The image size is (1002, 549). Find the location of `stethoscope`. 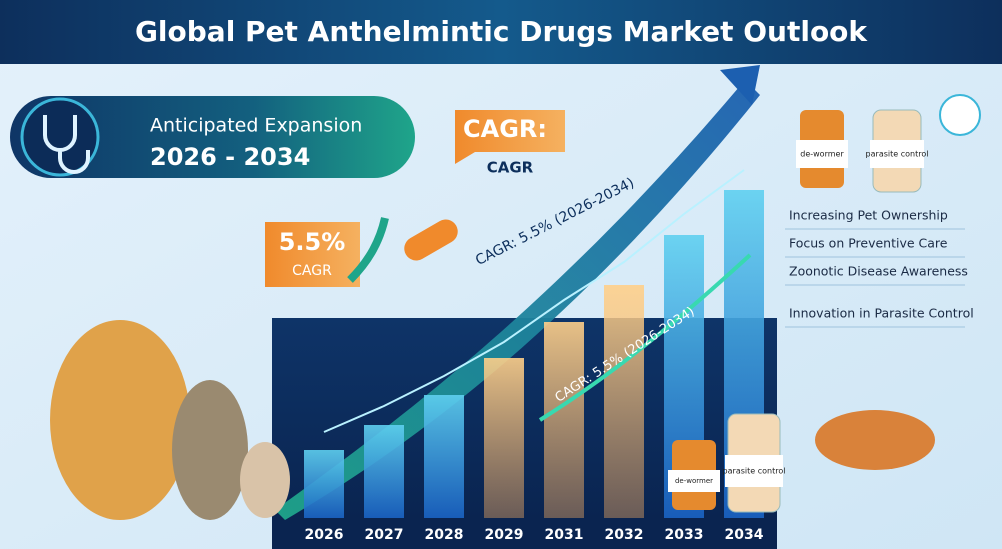

stethoscope is located at coordinates (66, 144).